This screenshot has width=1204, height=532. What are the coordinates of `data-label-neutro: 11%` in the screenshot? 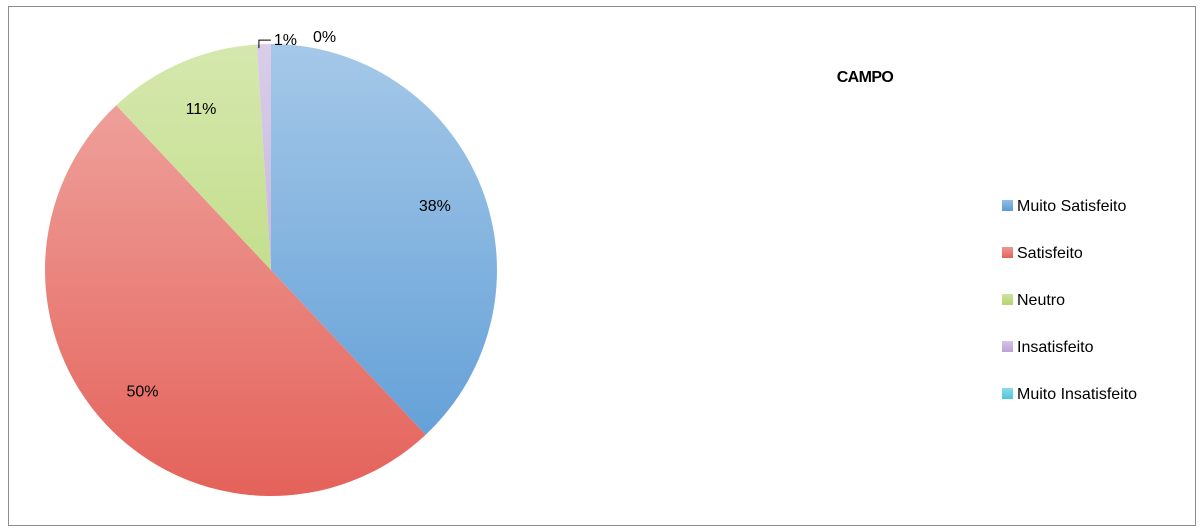 It's located at (201, 109).